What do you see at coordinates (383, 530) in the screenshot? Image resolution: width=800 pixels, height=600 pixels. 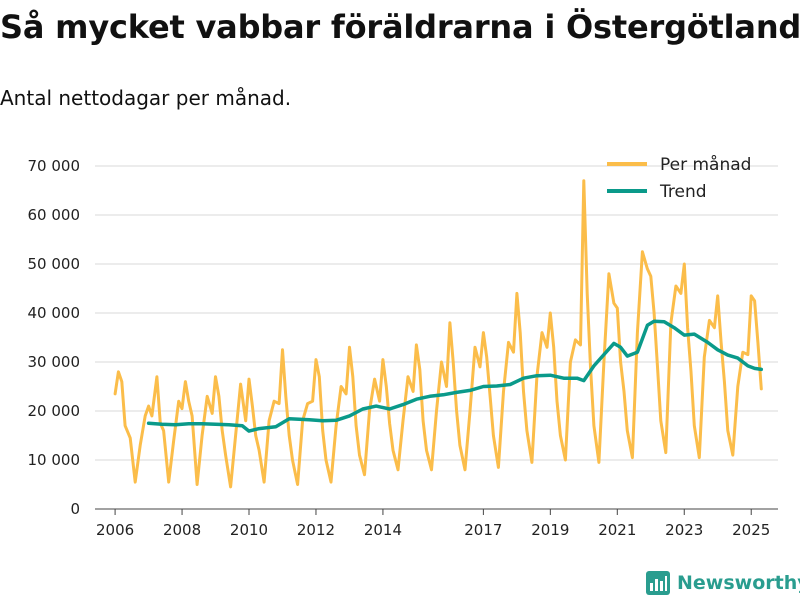 I see `x-tick-label: 2014` at bounding box center [383, 530].